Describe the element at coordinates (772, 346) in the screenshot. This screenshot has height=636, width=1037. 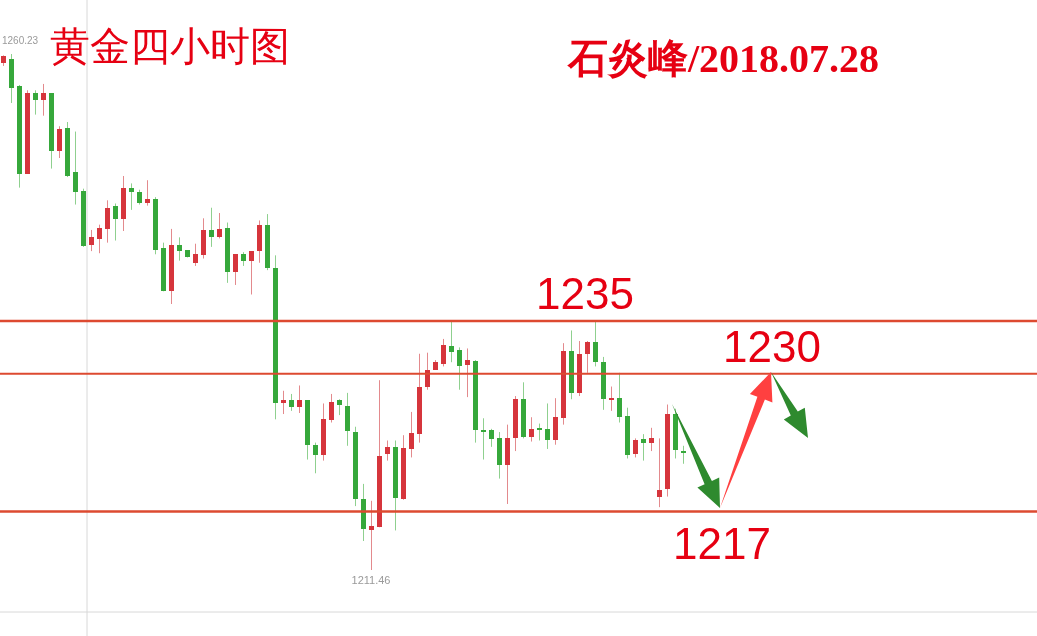
I see `ref-line-label: 1230` at that location.